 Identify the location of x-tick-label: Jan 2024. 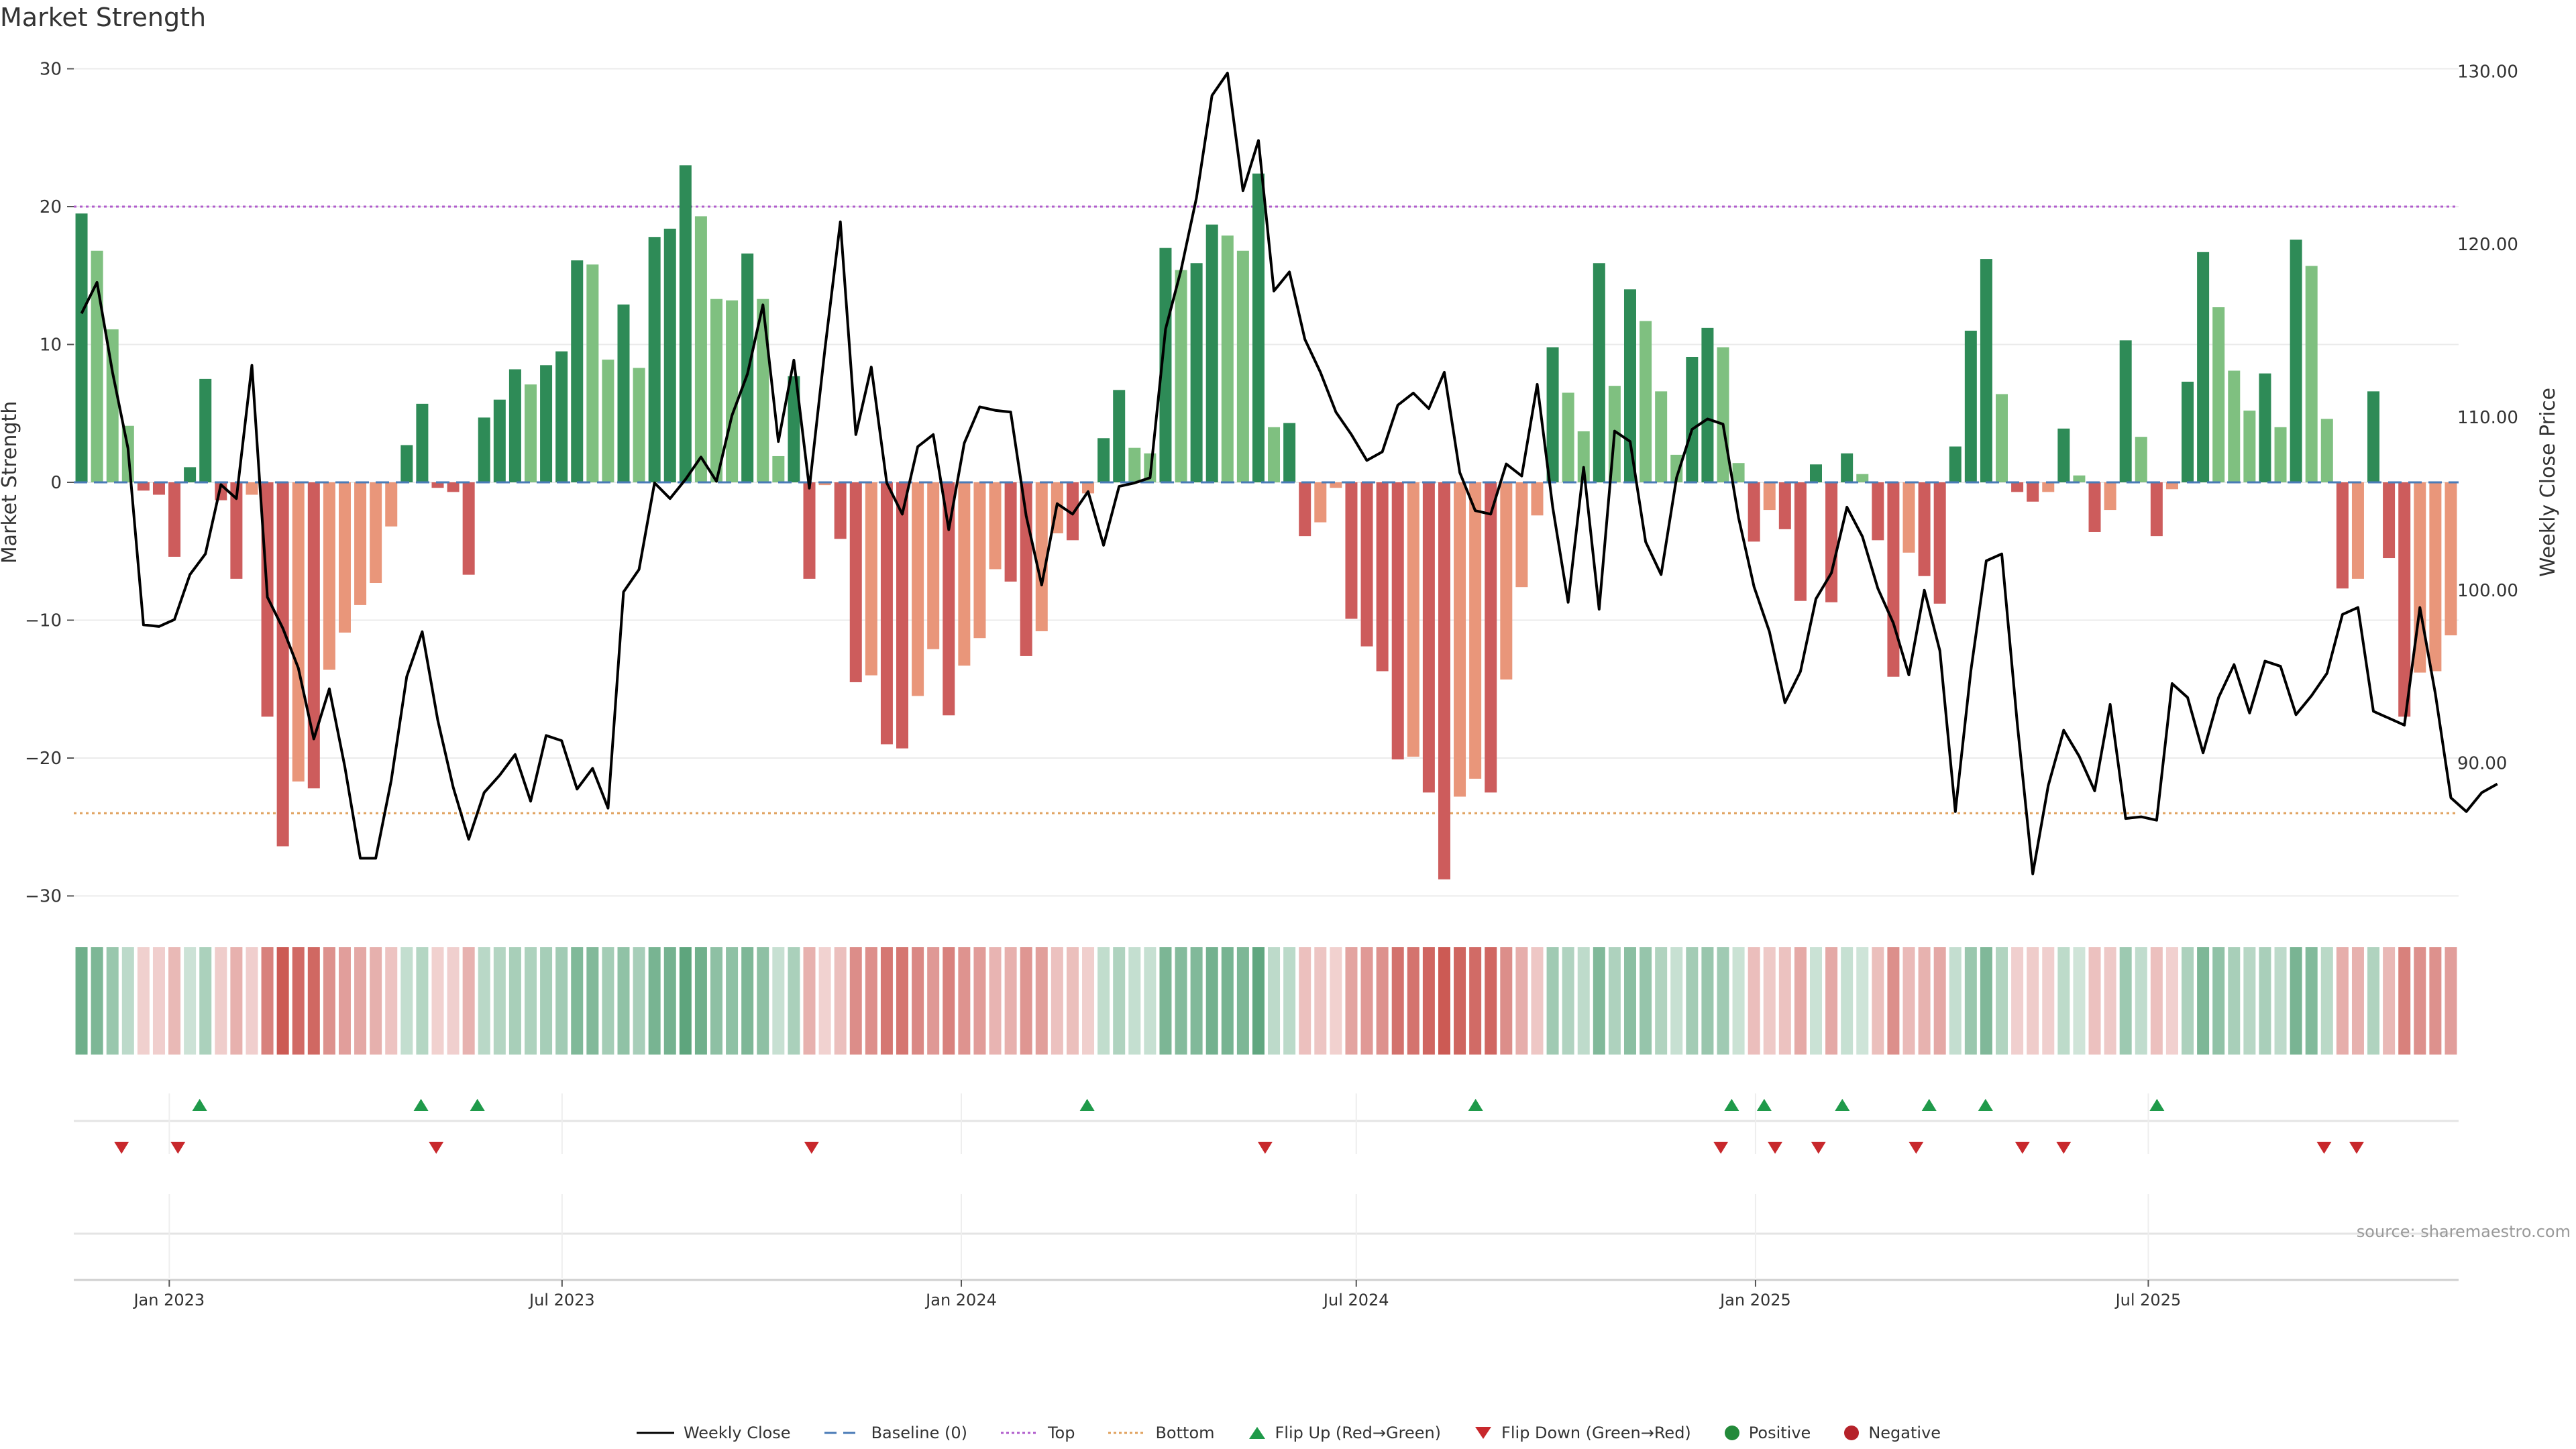
(960, 1300).